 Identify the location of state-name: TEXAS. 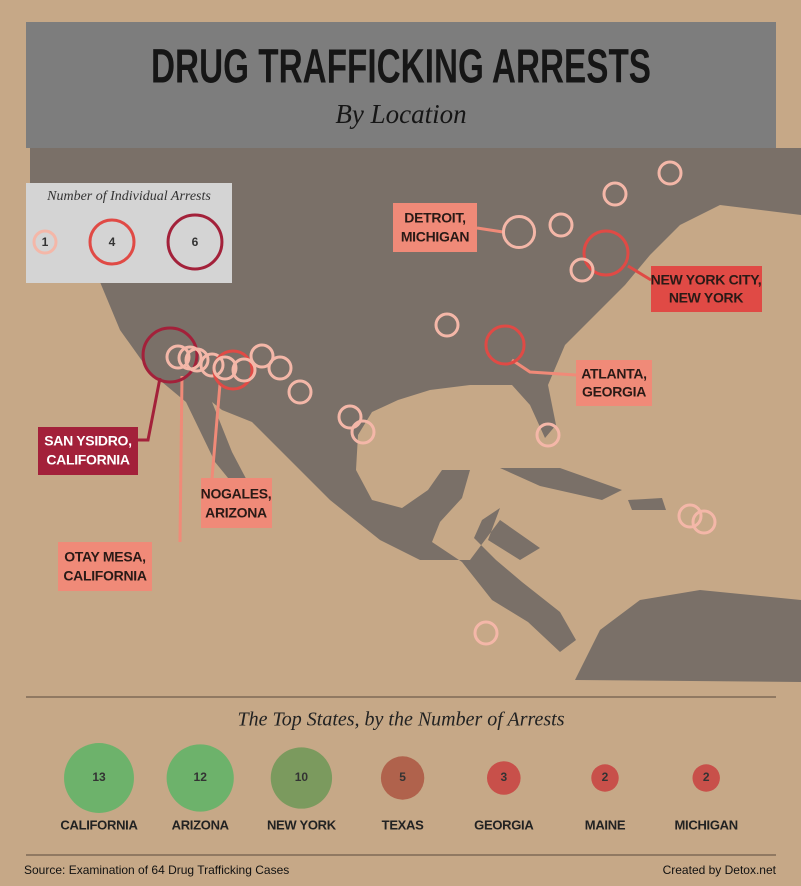
(403, 824).